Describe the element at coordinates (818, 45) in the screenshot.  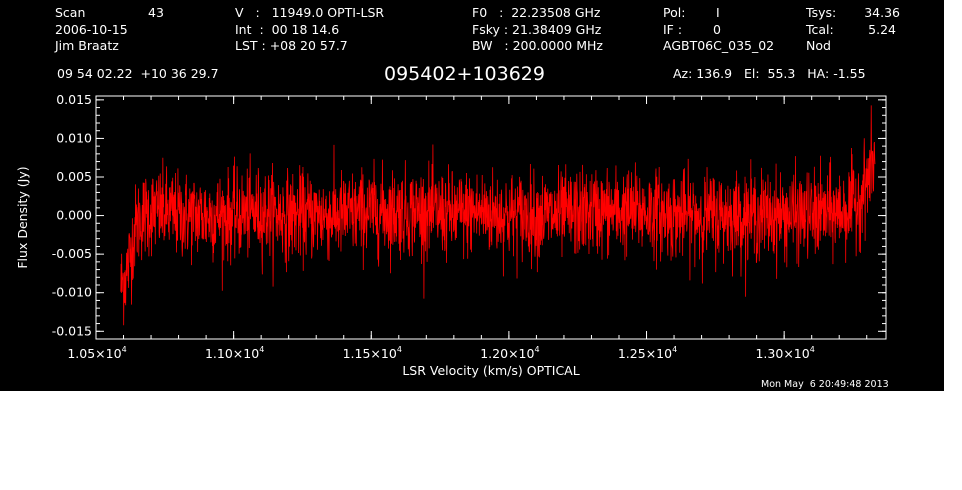
I see `obs-mode: Nod` at that location.